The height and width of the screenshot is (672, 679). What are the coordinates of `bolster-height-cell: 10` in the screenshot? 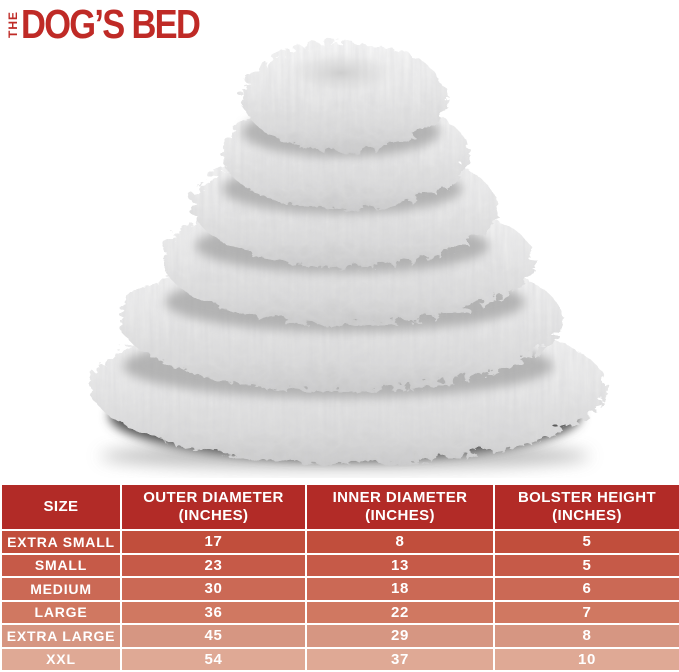 It's located at (586, 659).